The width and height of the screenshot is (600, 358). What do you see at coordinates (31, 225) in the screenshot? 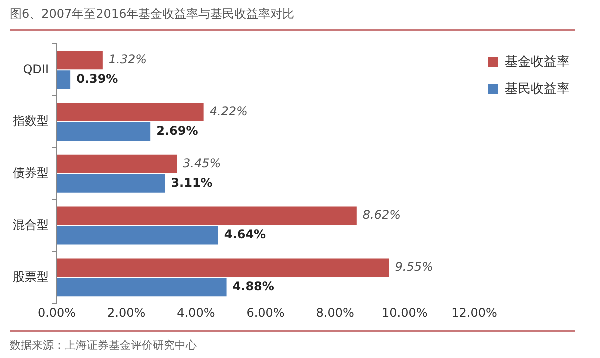
I see `y-tick-label: 混合型` at bounding box center [31, 225].